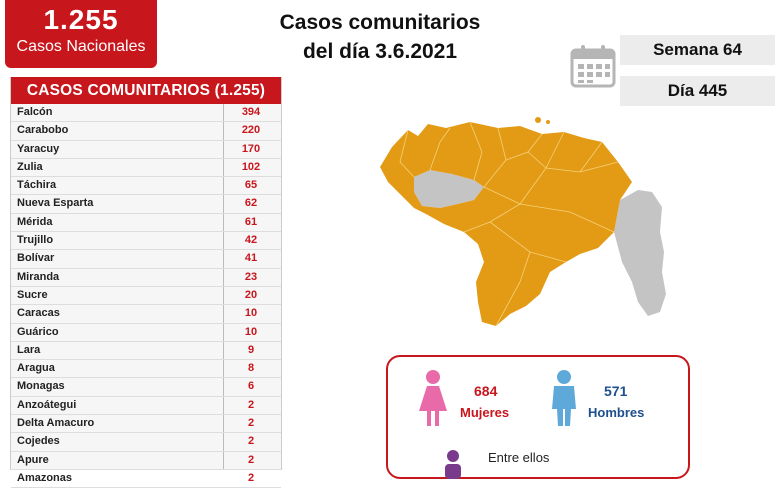 This screenshot has height=488, width=780. Describe the element at coordinates (38, 313) in the screenshot. I see `state-name: Caracas` at that location.